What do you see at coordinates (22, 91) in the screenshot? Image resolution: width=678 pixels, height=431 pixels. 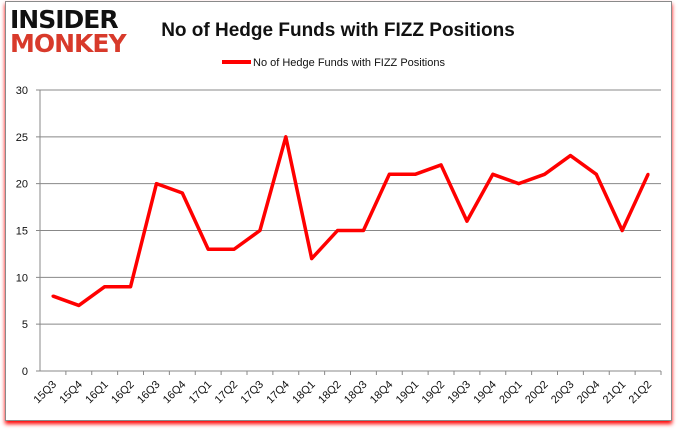 I see `y-tick-label: 30` at bounding box center [22, 91].